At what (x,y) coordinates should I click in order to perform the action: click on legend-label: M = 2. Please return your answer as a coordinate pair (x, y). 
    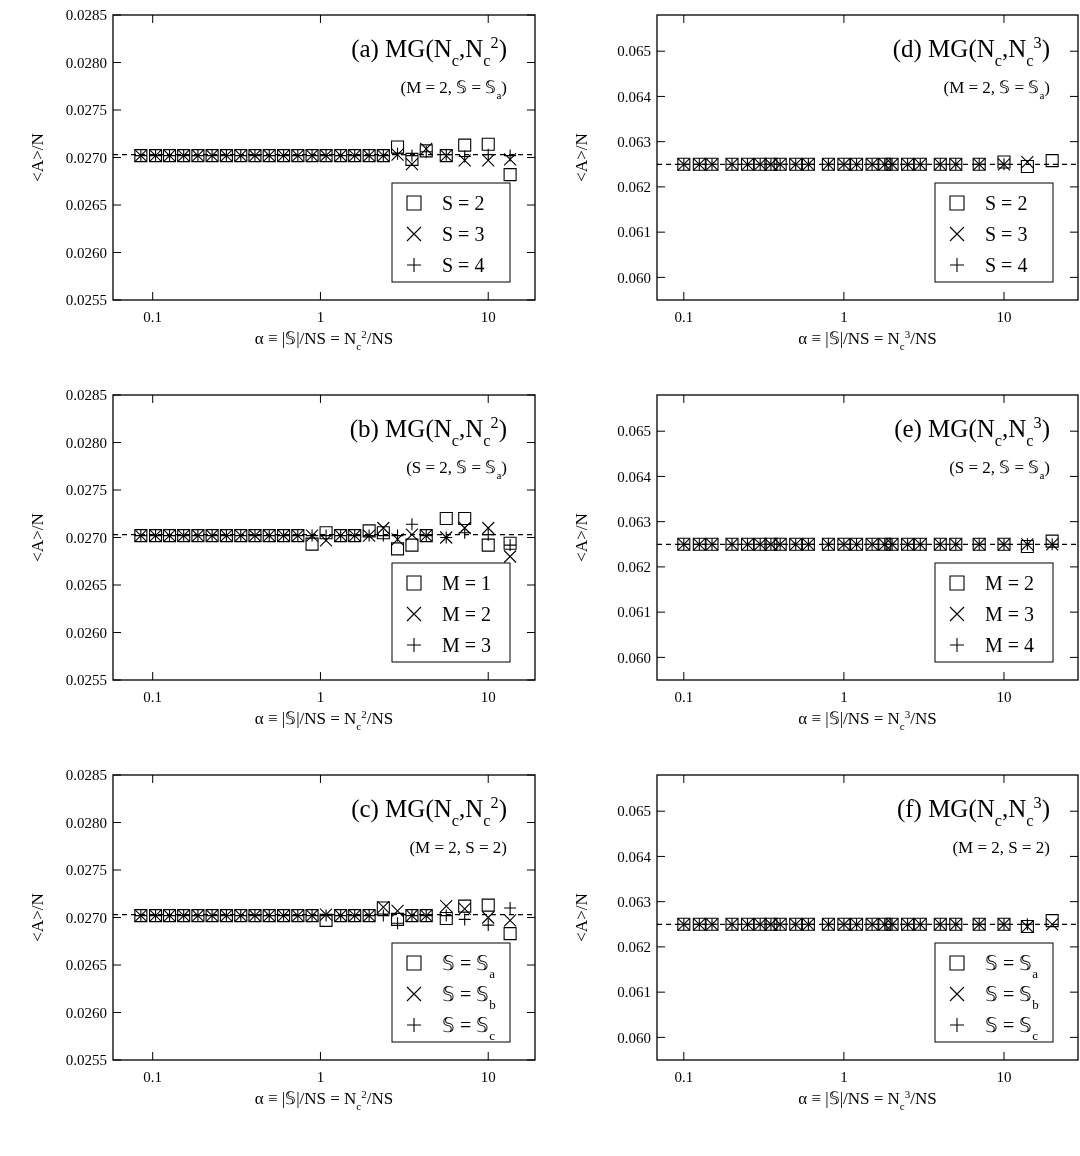
    Looking at the image, I should click on (1010, 583).